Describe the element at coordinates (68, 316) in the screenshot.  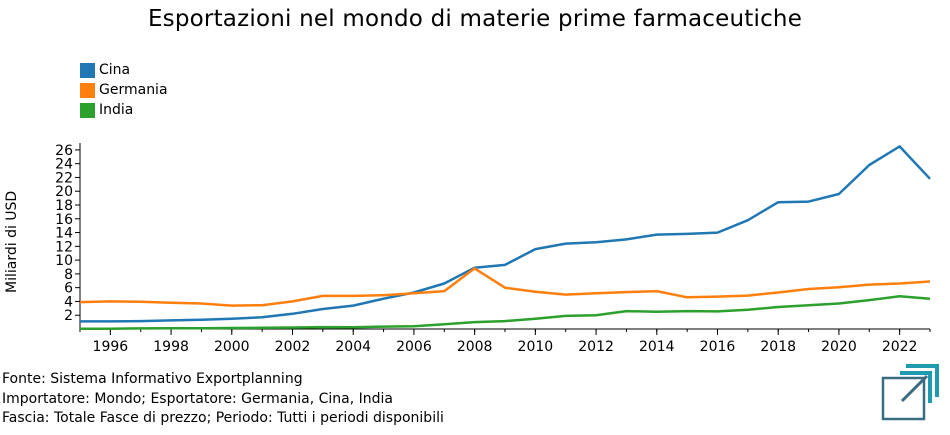
I see `y-tick-label: 2` at that location.